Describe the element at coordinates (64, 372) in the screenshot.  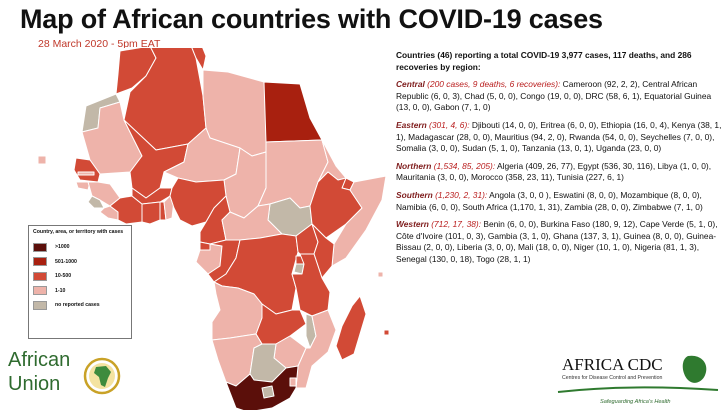
I see `african-union-logo: African Union` at that location.